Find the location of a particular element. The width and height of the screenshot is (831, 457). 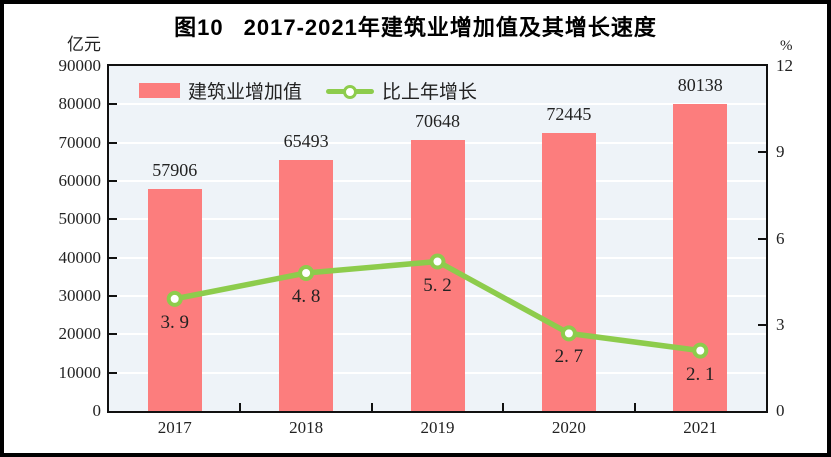

left-axis-value: 90000 is located at coordinates (80, 65).